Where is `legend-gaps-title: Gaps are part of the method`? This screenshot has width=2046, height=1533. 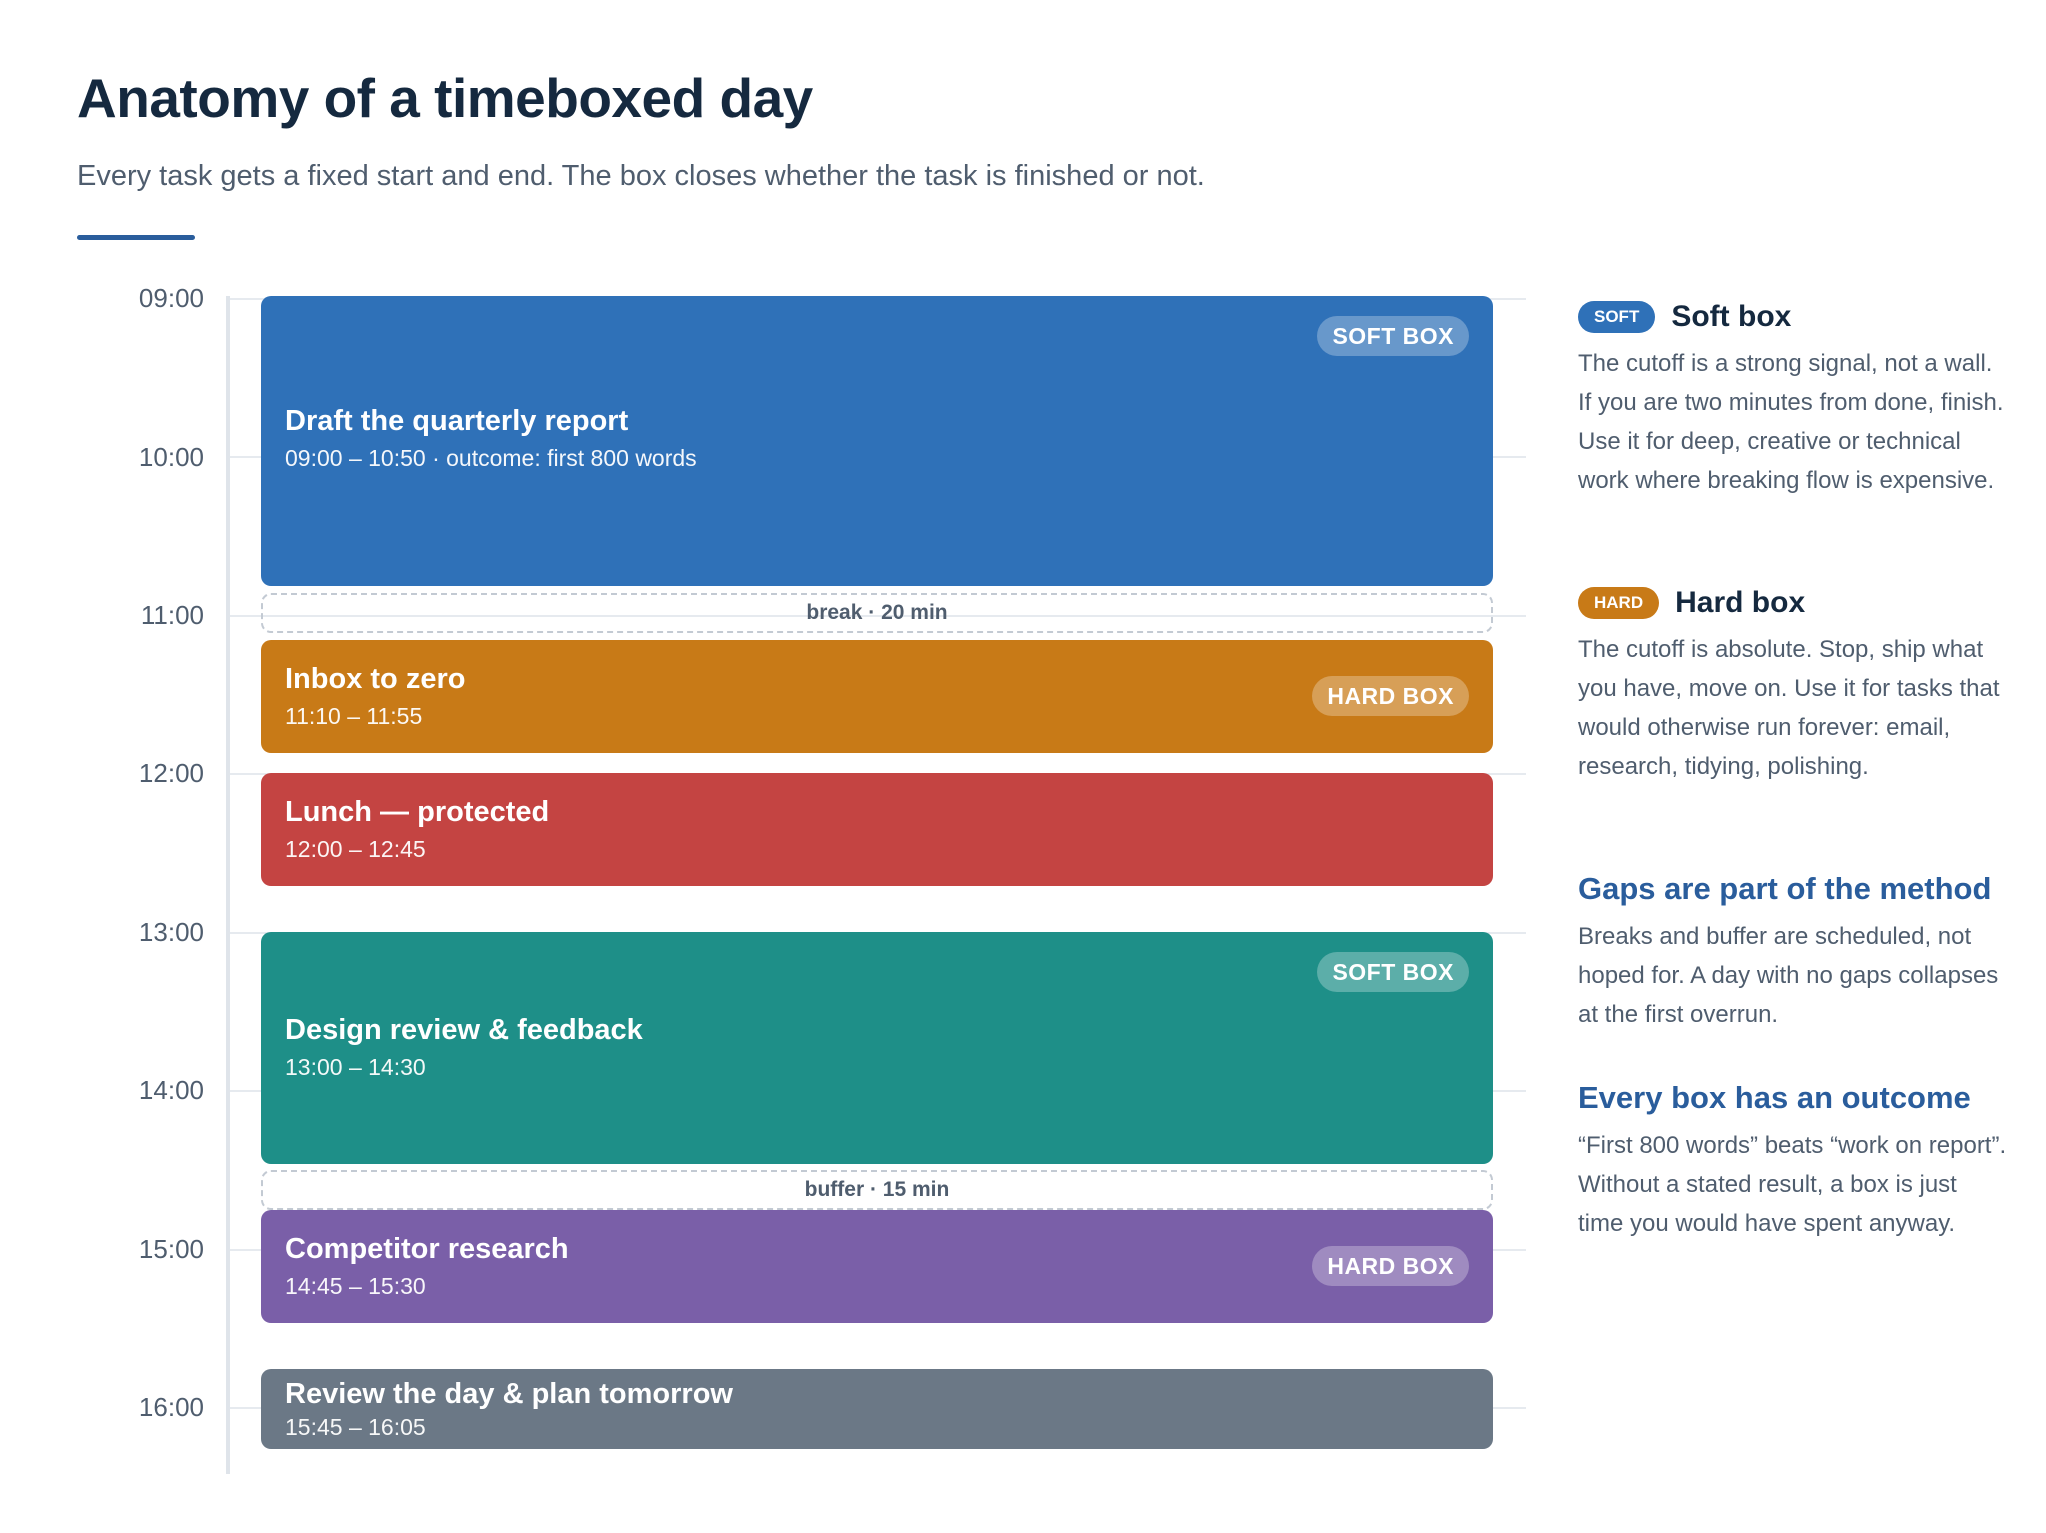 legend-gaps-title: Gaps are part of the method is located at coordinates (1785, 888).